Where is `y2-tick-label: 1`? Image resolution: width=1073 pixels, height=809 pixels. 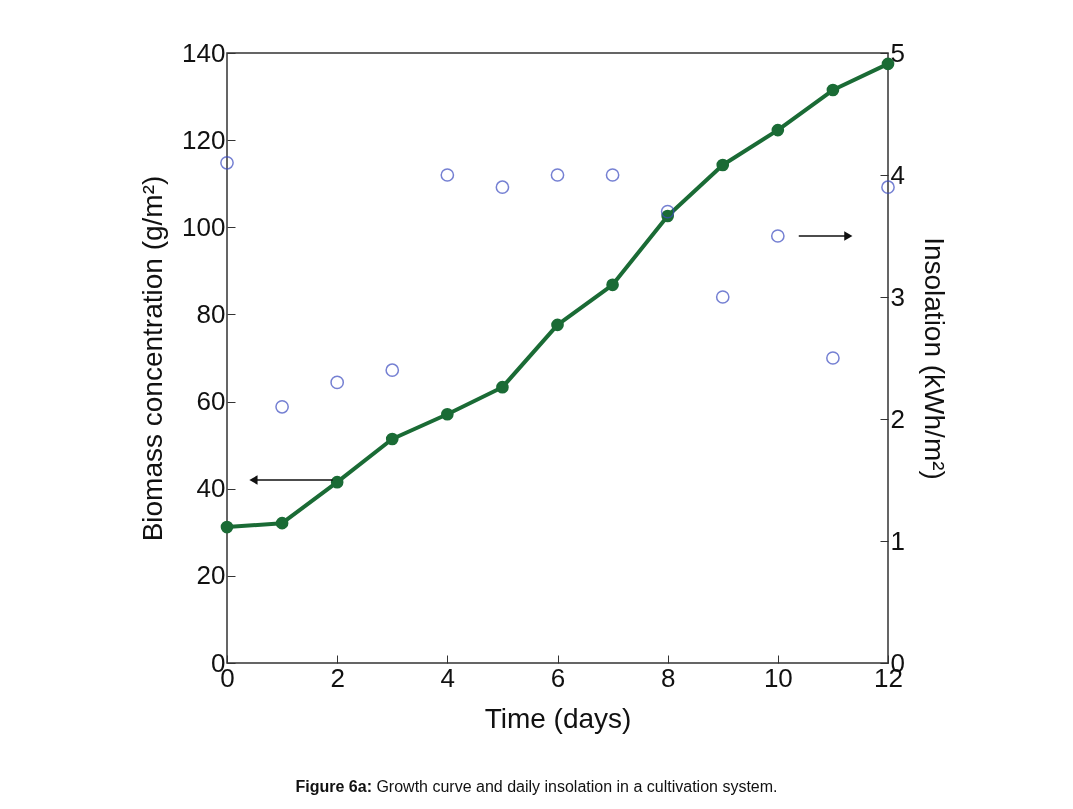 y2-tick-label: 1 is located at coordinates (897, 540).